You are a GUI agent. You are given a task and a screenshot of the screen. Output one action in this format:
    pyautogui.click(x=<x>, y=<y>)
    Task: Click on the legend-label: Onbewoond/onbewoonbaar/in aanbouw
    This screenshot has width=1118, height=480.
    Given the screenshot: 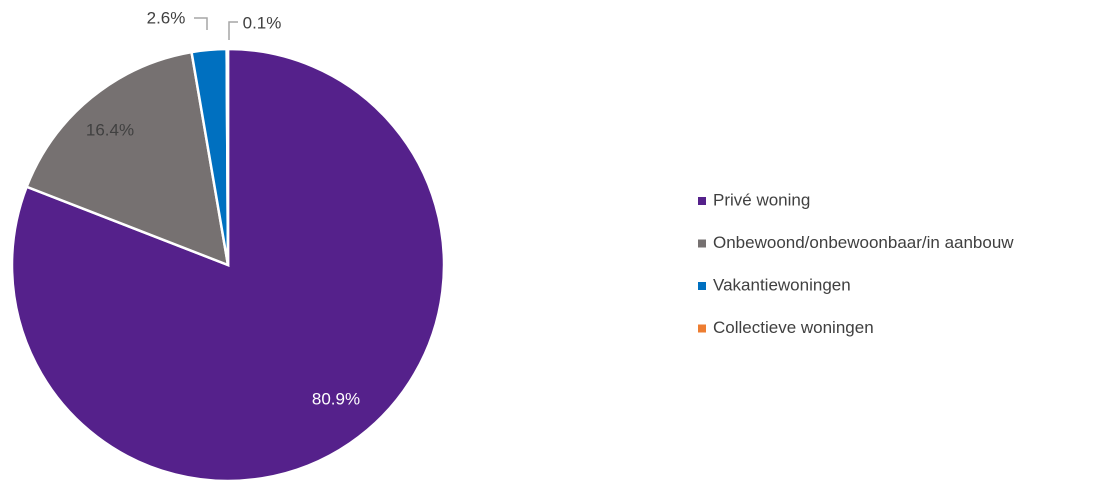 What is the action you would take?
    pyautogui.click(x=863, y=242)
    